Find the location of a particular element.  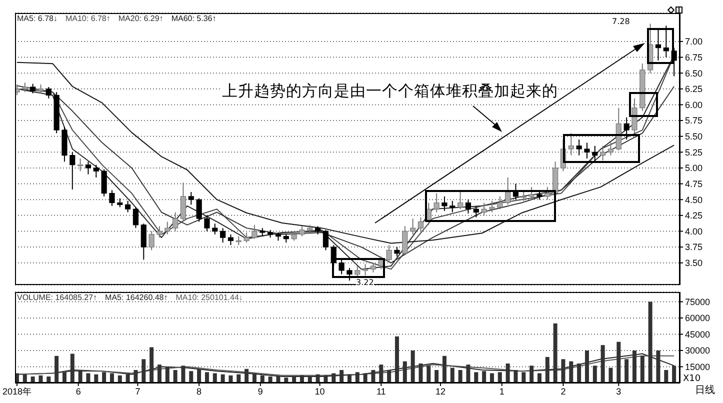

y-tick-label: 5.00 is located at coordinates (694, 168).